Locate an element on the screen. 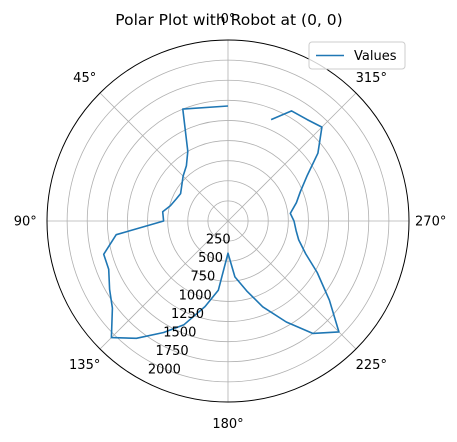 The image size is (457, 442). angle-tick-label: 270° is located at coordinates (430, 222).